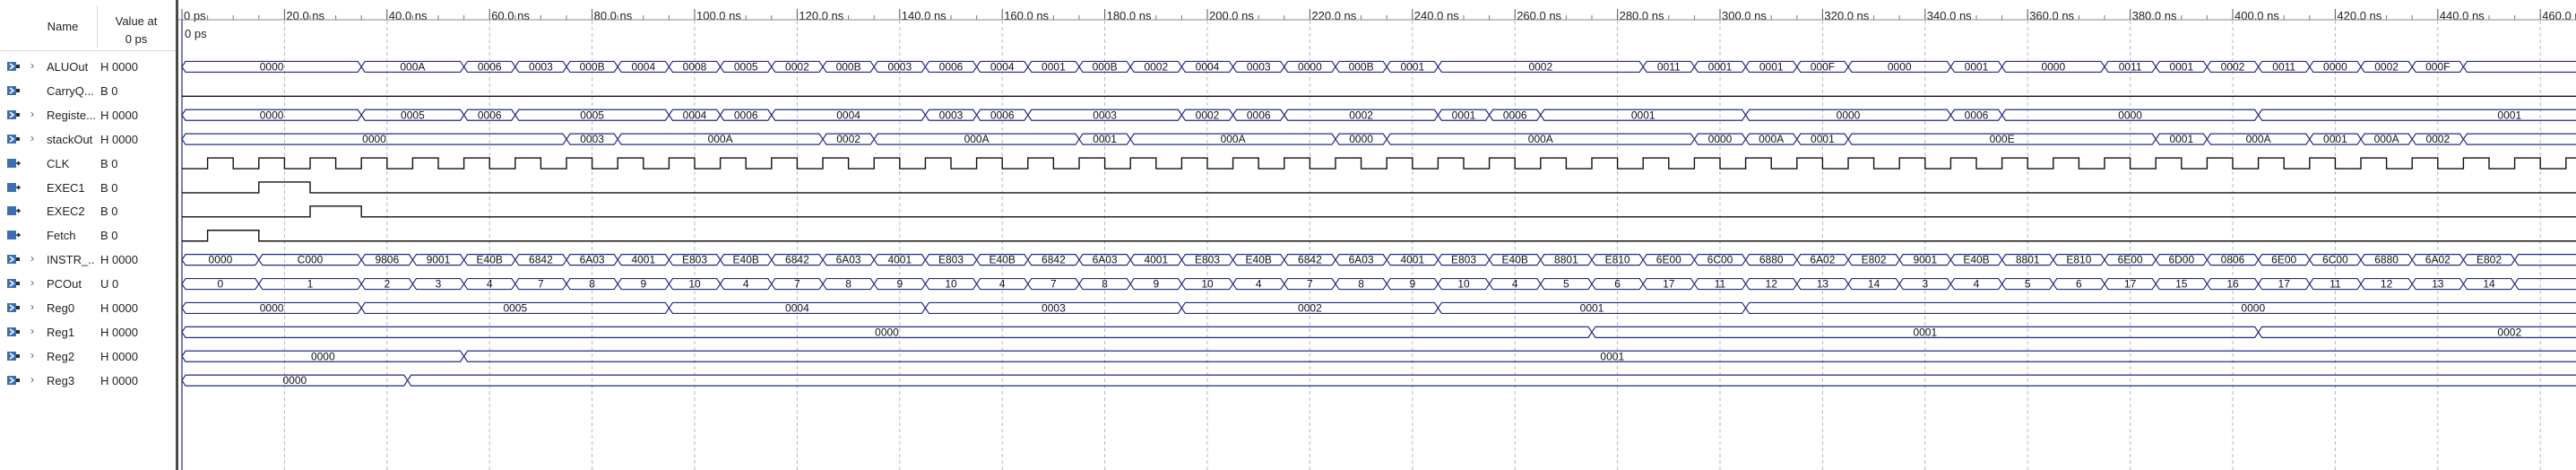 This screenshot has width=2576, height=470. I want to click on signal-name: Reg3, so click(61, 380).